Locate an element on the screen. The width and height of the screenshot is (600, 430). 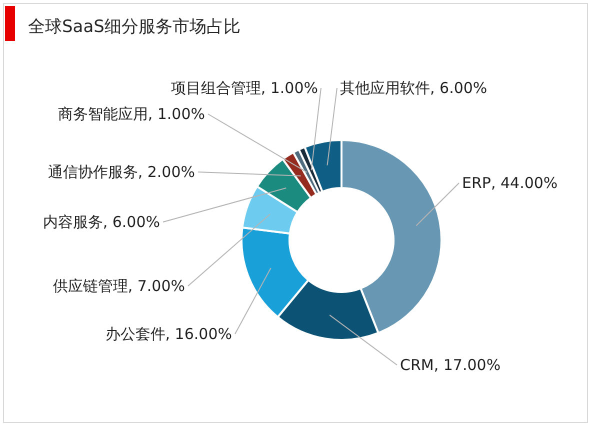
slice-label: 项目组合管理, 1.00% is located at coordinates (244, 88).